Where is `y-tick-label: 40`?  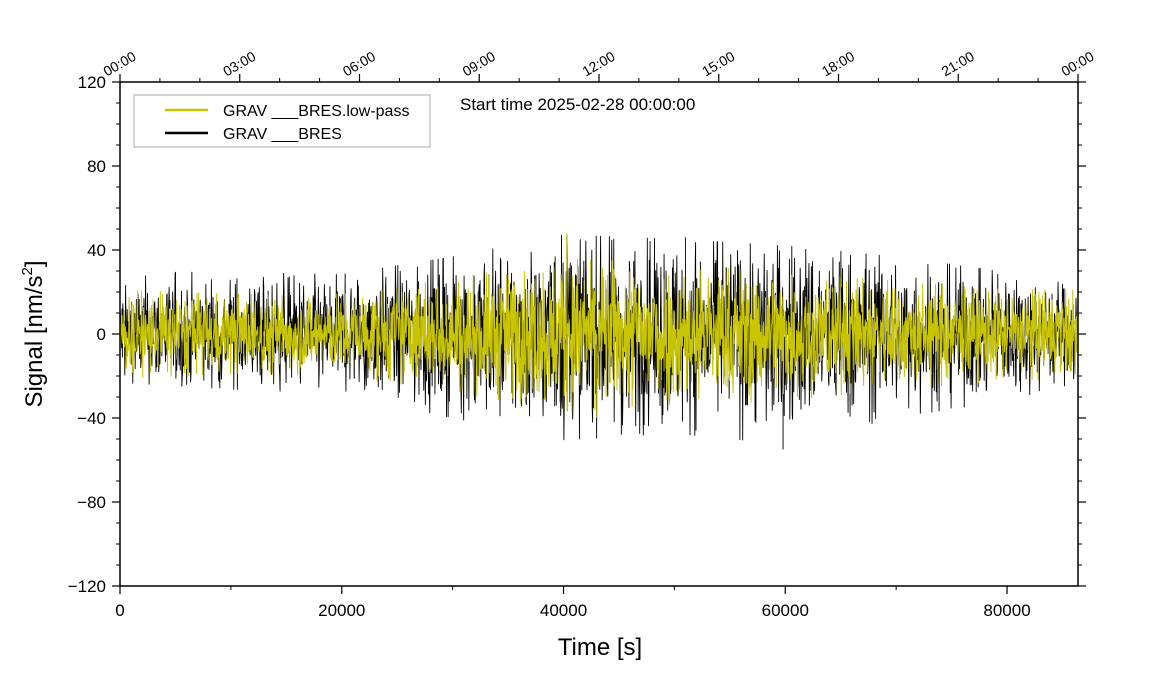
y-tick-label: 40 is located at coordinates (96, 250).